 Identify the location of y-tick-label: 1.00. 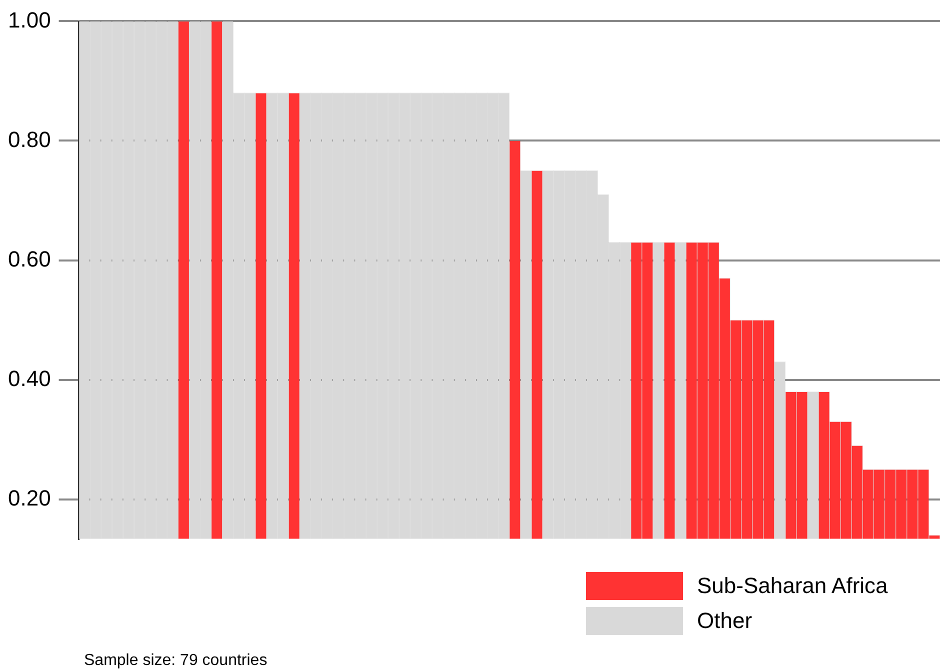
(29, 19).